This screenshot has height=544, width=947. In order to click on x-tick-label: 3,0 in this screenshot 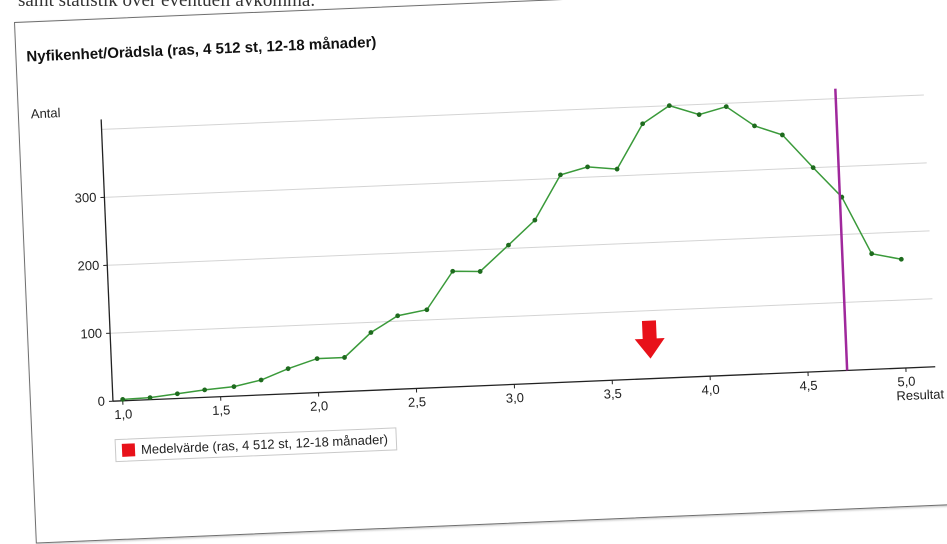, I will do `click(515, 398)`.